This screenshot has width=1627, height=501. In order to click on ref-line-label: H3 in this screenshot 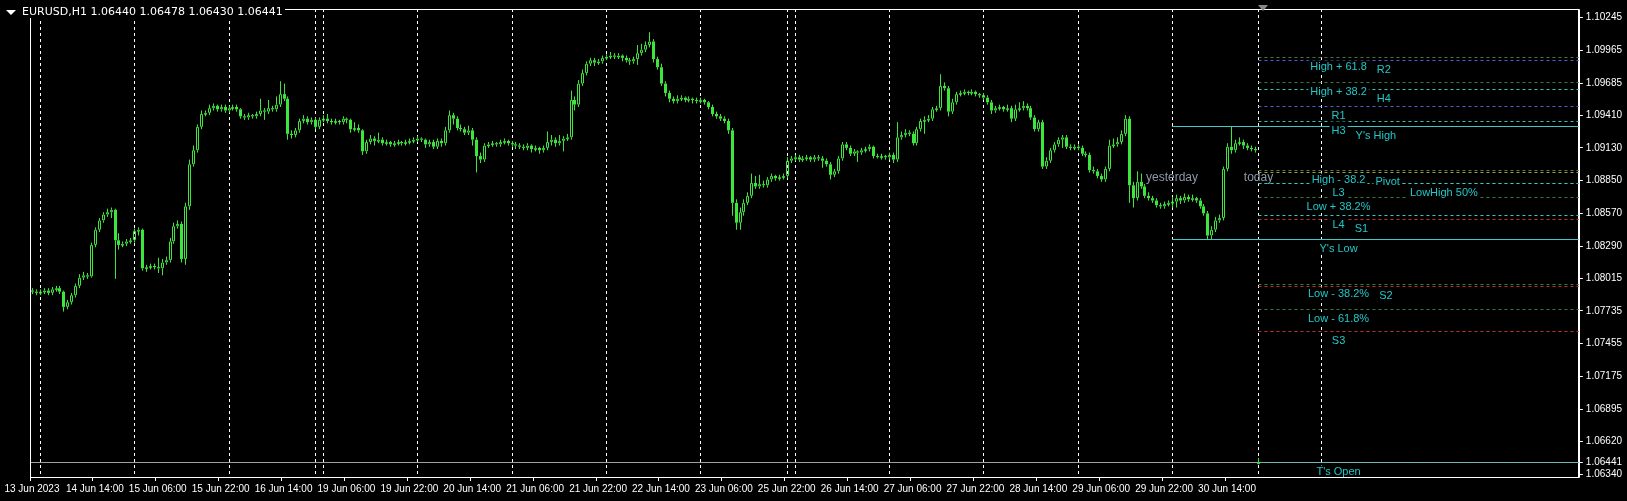, I will do `click(1338, 129)`.